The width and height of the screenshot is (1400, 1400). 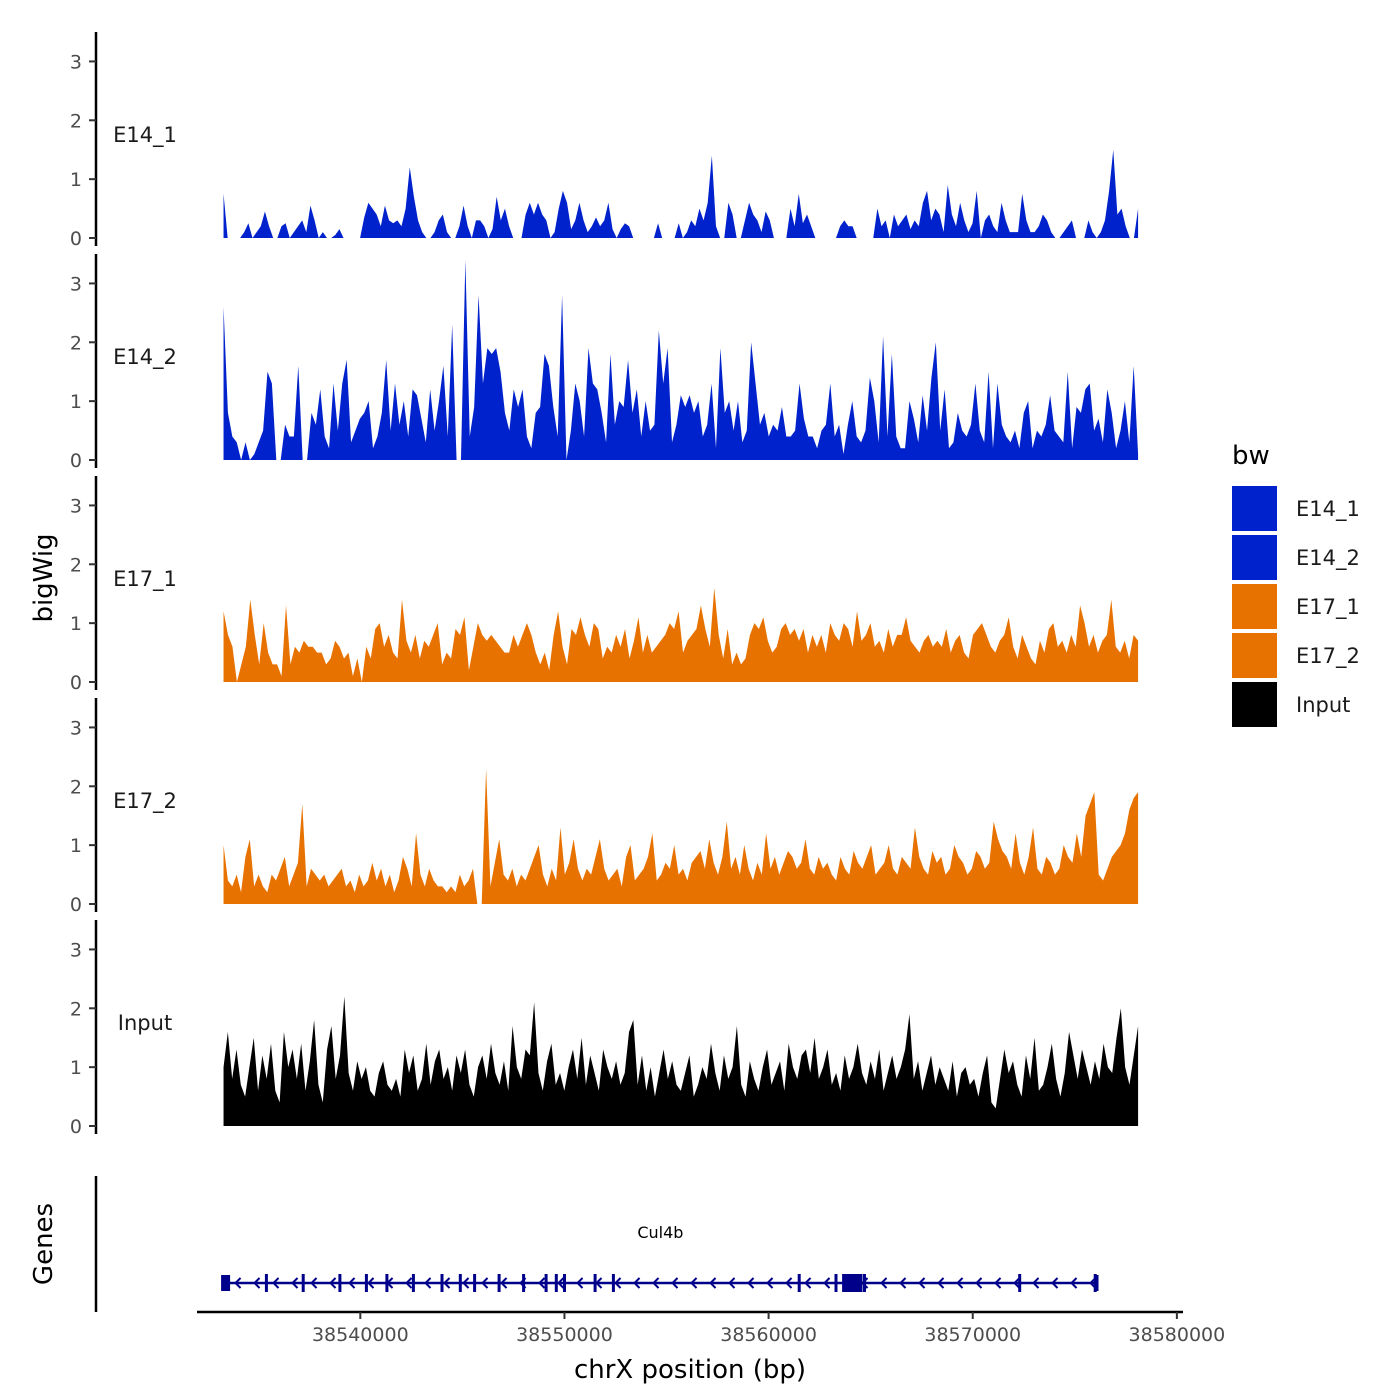 What do you see at coordinates (604, 141) in the screenshot?
I see `track-panel-e14-1: 0 1 2 3 E14_1` at bounding box center [604, 141].